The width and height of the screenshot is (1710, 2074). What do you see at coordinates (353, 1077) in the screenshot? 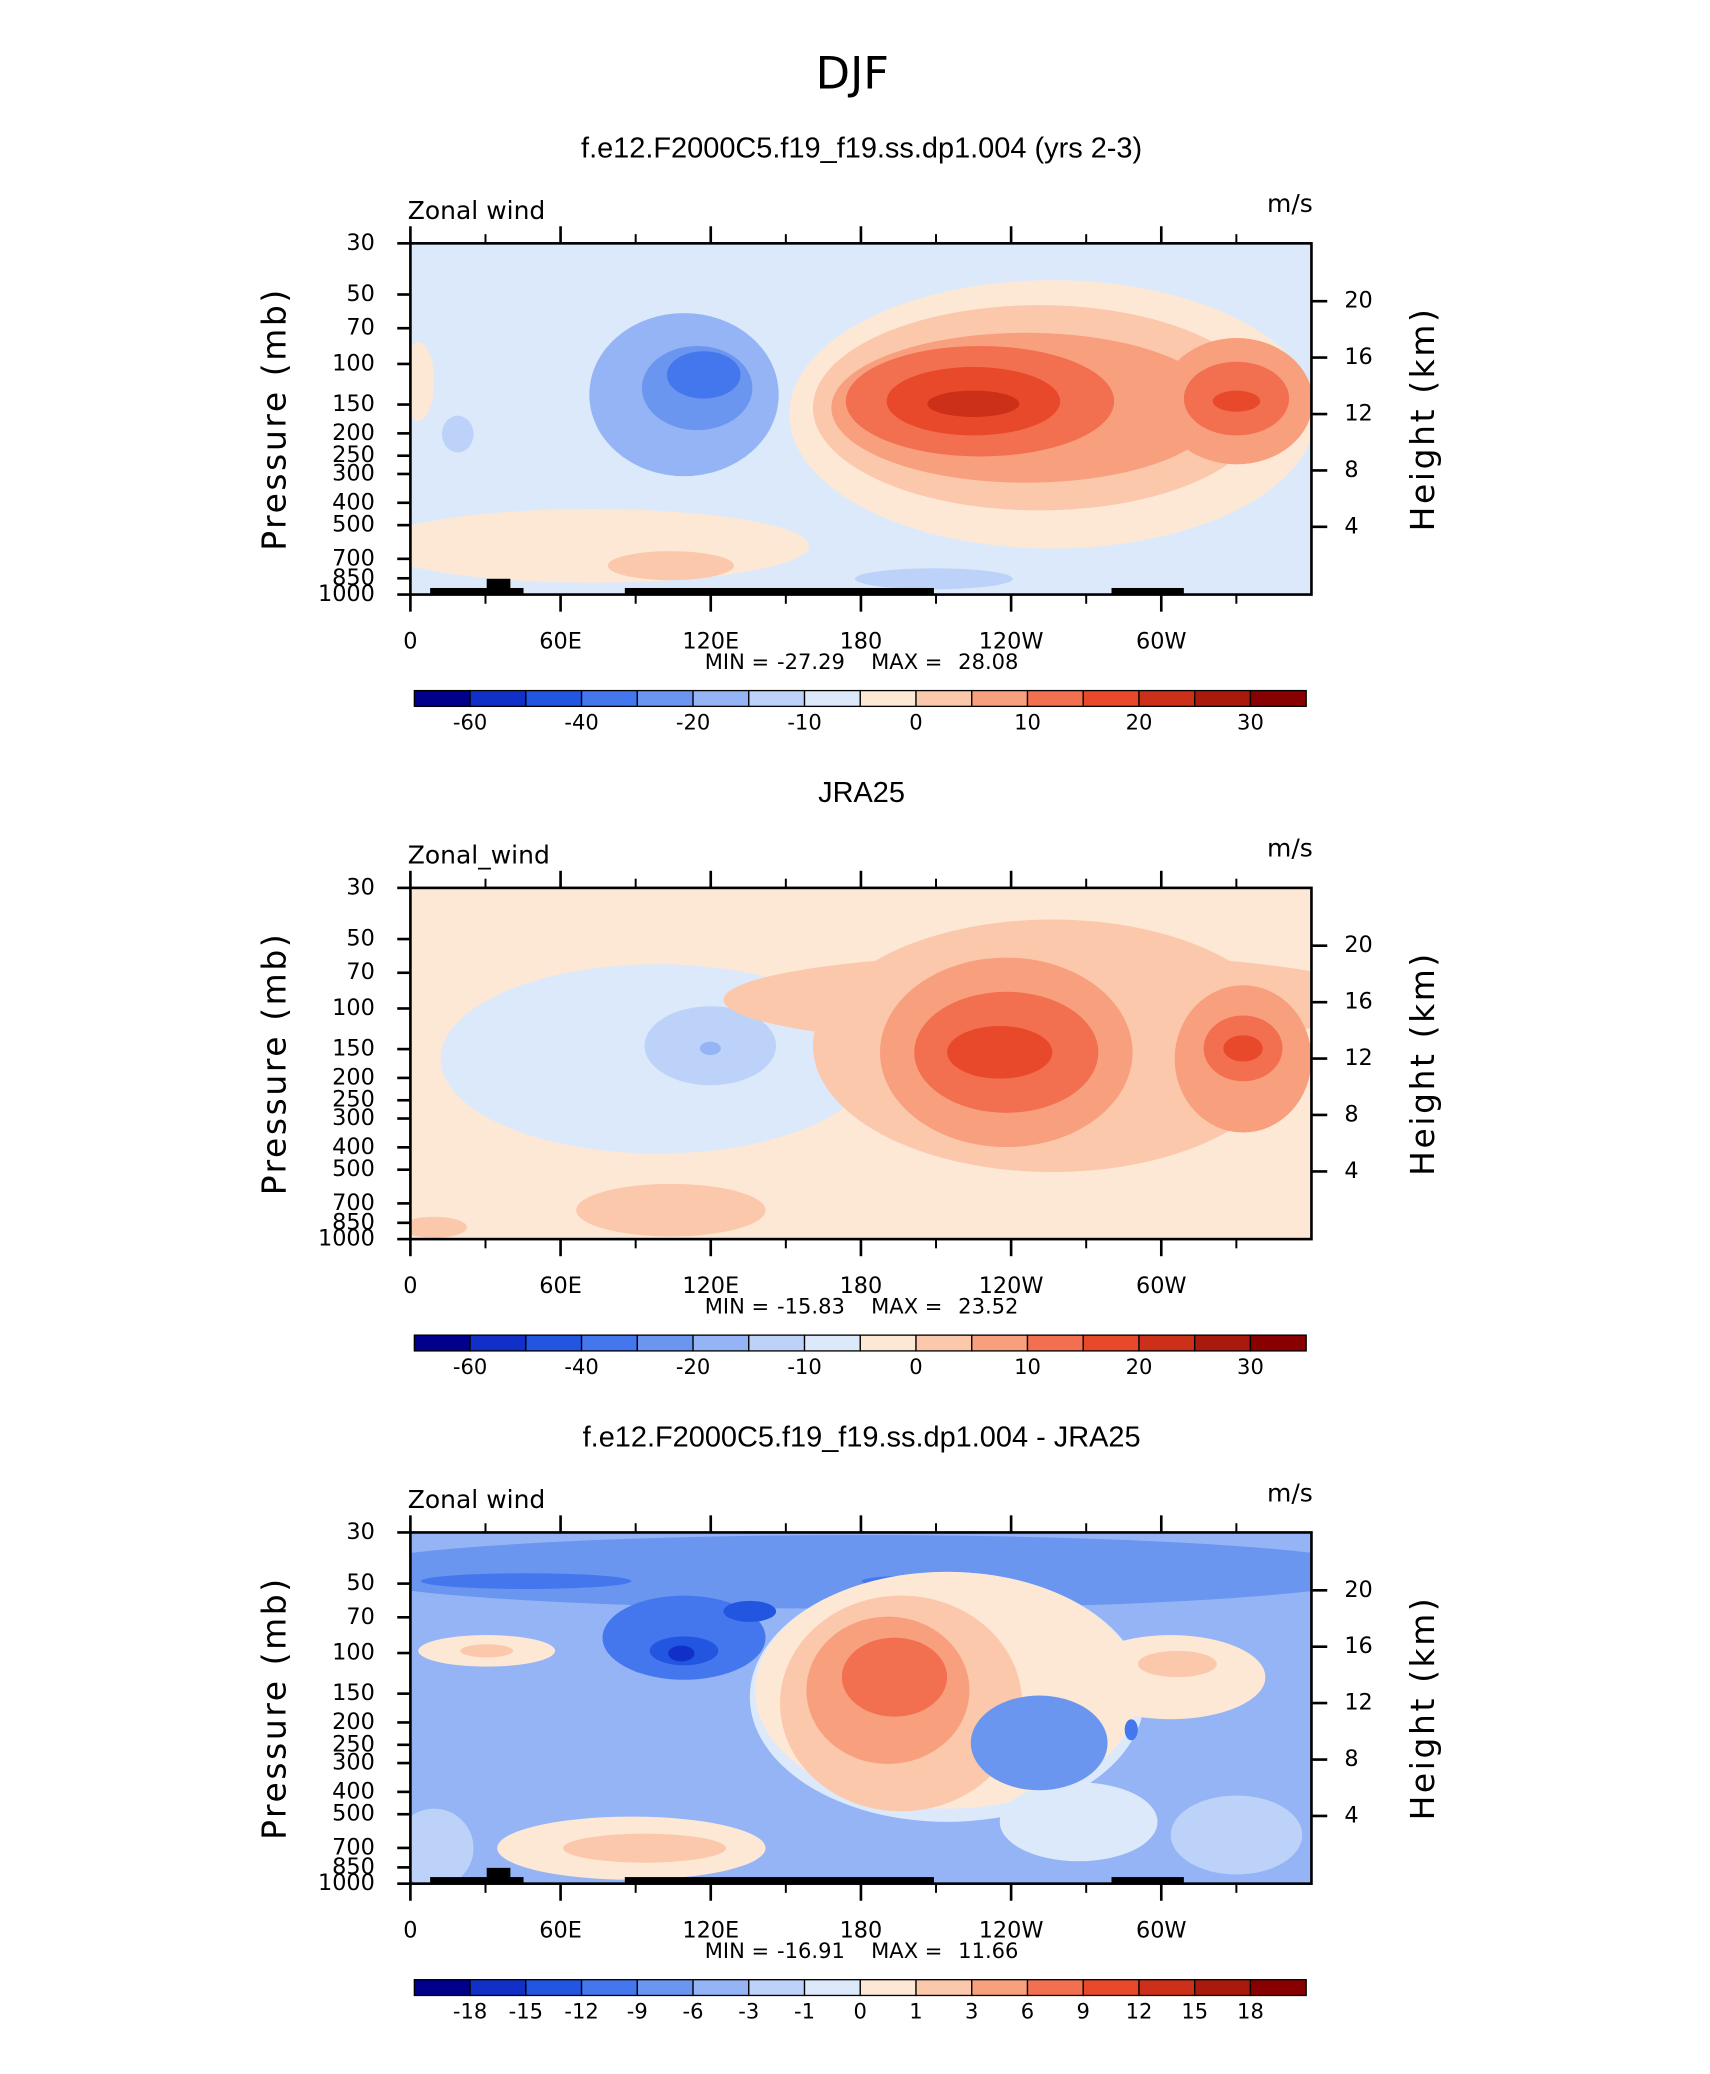
I see `y-tick-label: 200` at bounding box center [353, 1077].